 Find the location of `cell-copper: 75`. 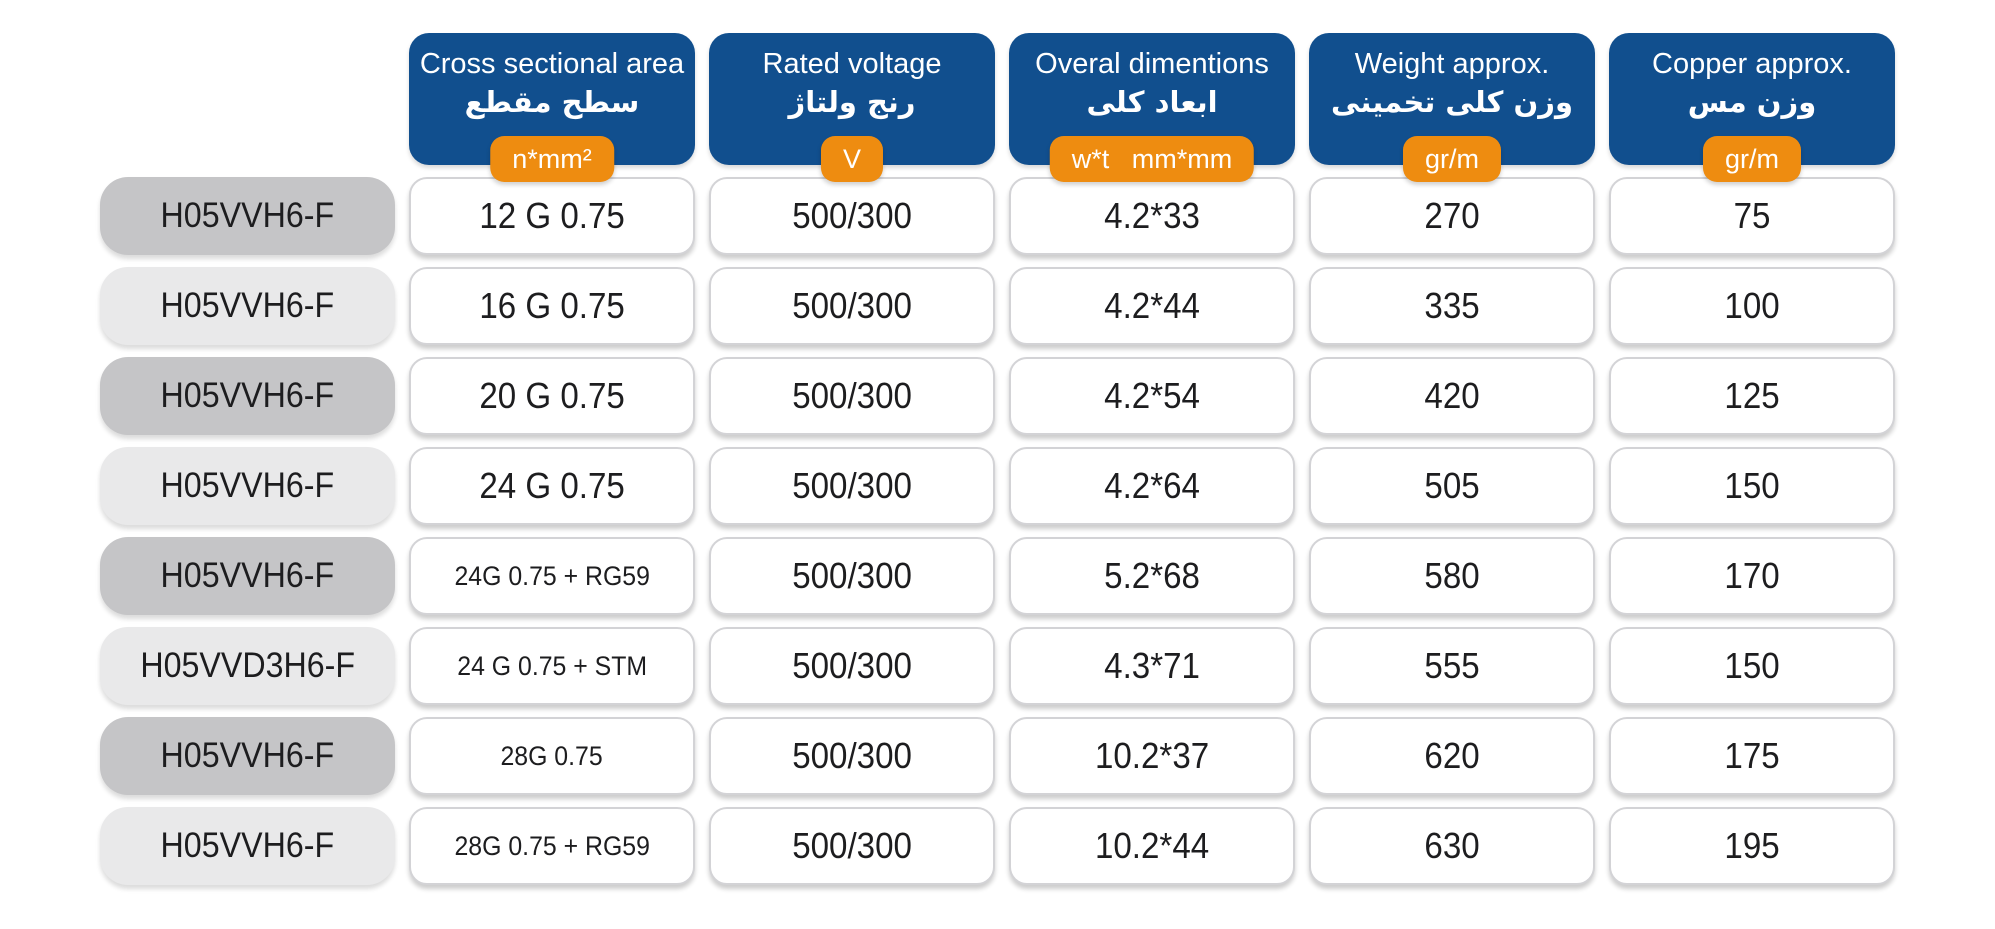

cell-copper: 75 is located at coordinates (1752, 216).